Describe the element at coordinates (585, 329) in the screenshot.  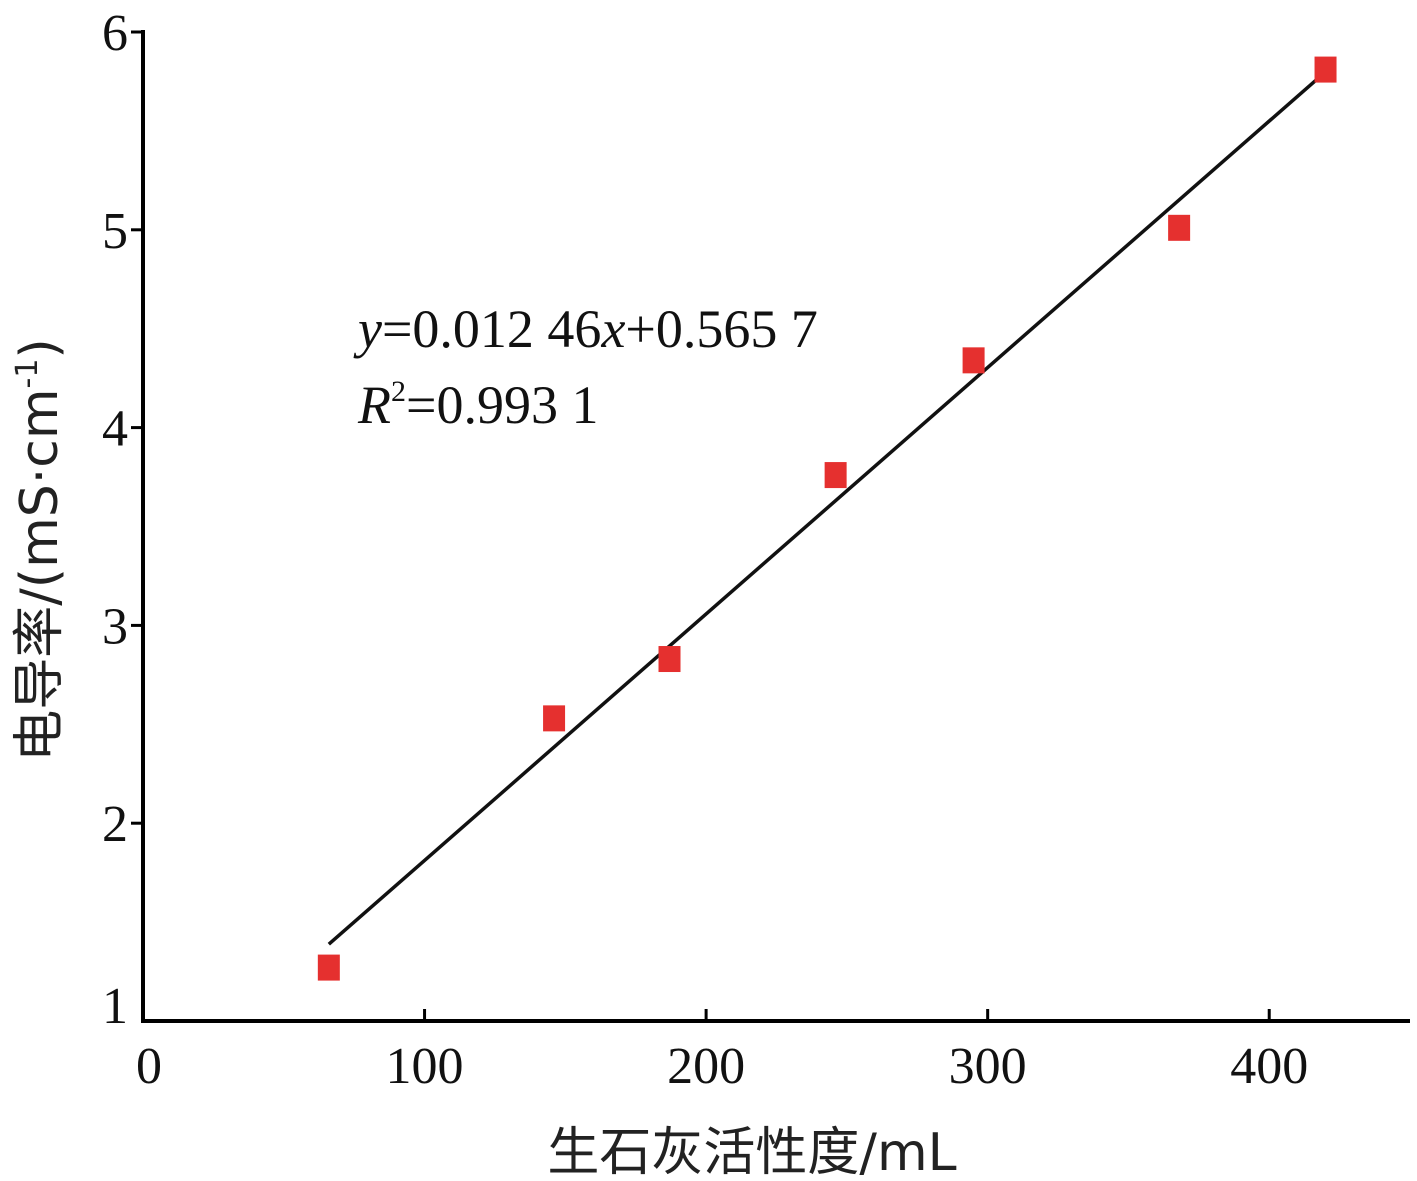
I see `fit-equation: y=0.012 46x+0.565 7` at that location.